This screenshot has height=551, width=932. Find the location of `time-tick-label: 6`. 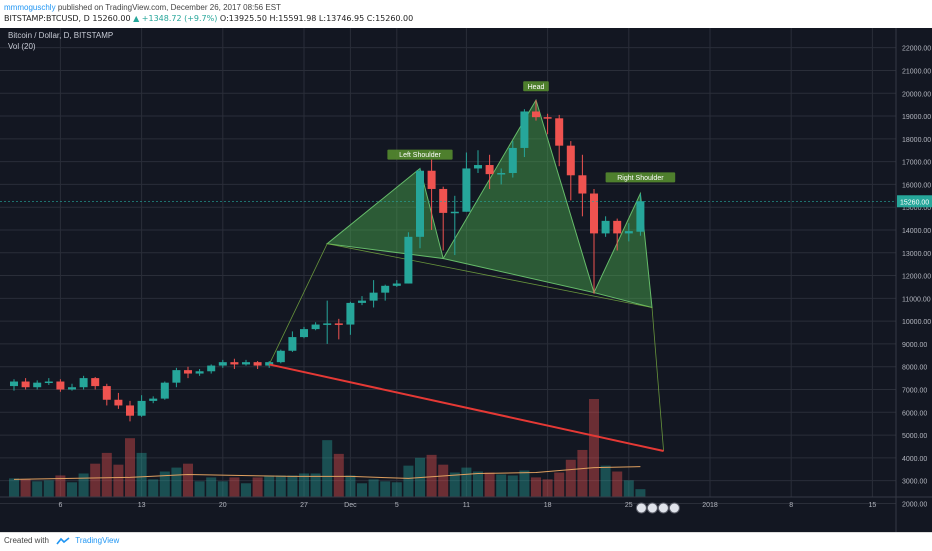

time-tick-label: 6 is located at coordinates (60, 505).